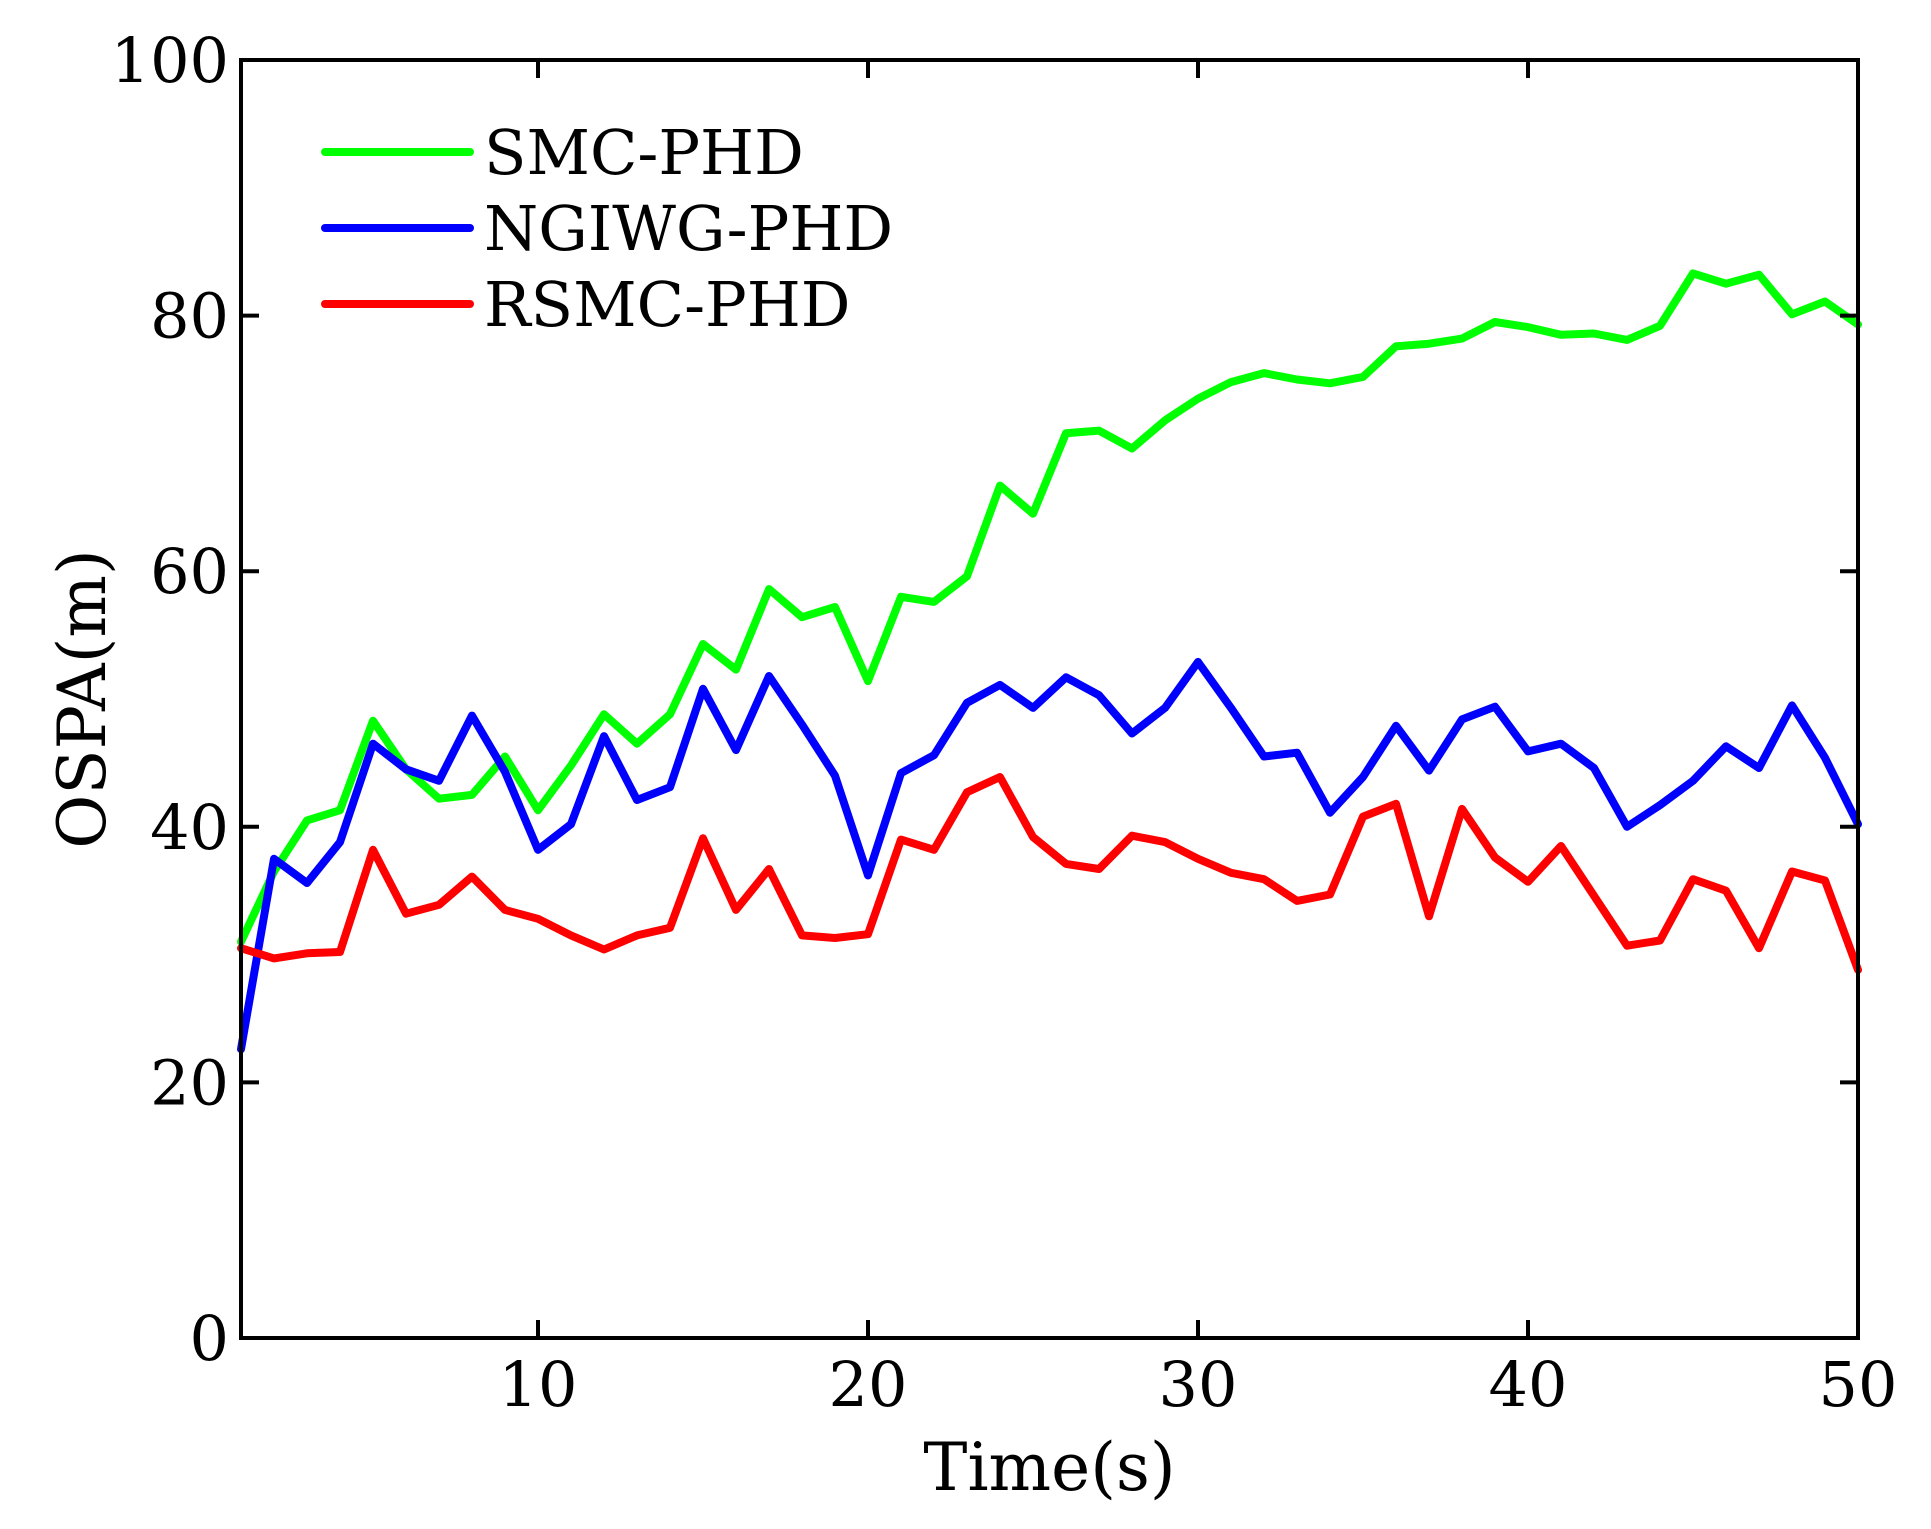 The width and height of the screenshot is (1931, 1529). Describe the element at coordinates (209, 1338) in the screenshot. I see `y-tick-label: 0` at that location.